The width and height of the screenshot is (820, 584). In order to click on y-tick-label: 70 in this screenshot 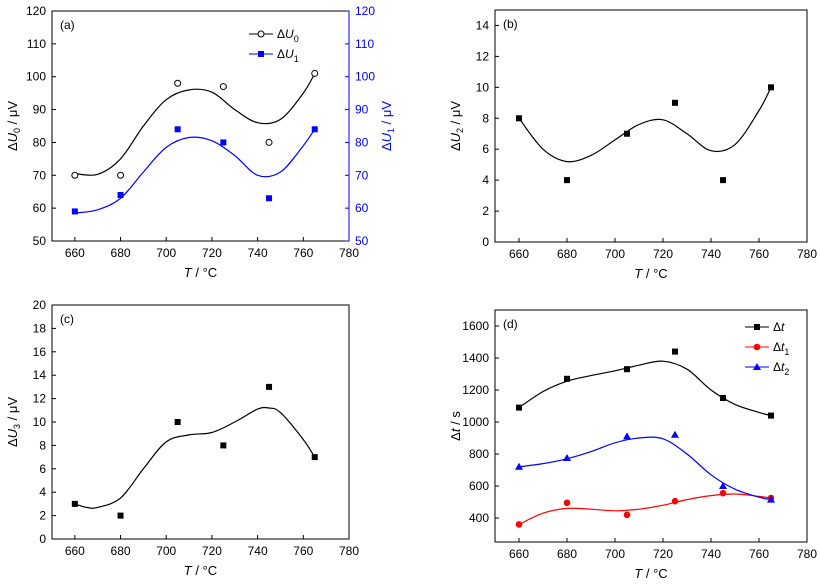, I will do `click(40, 175)`.